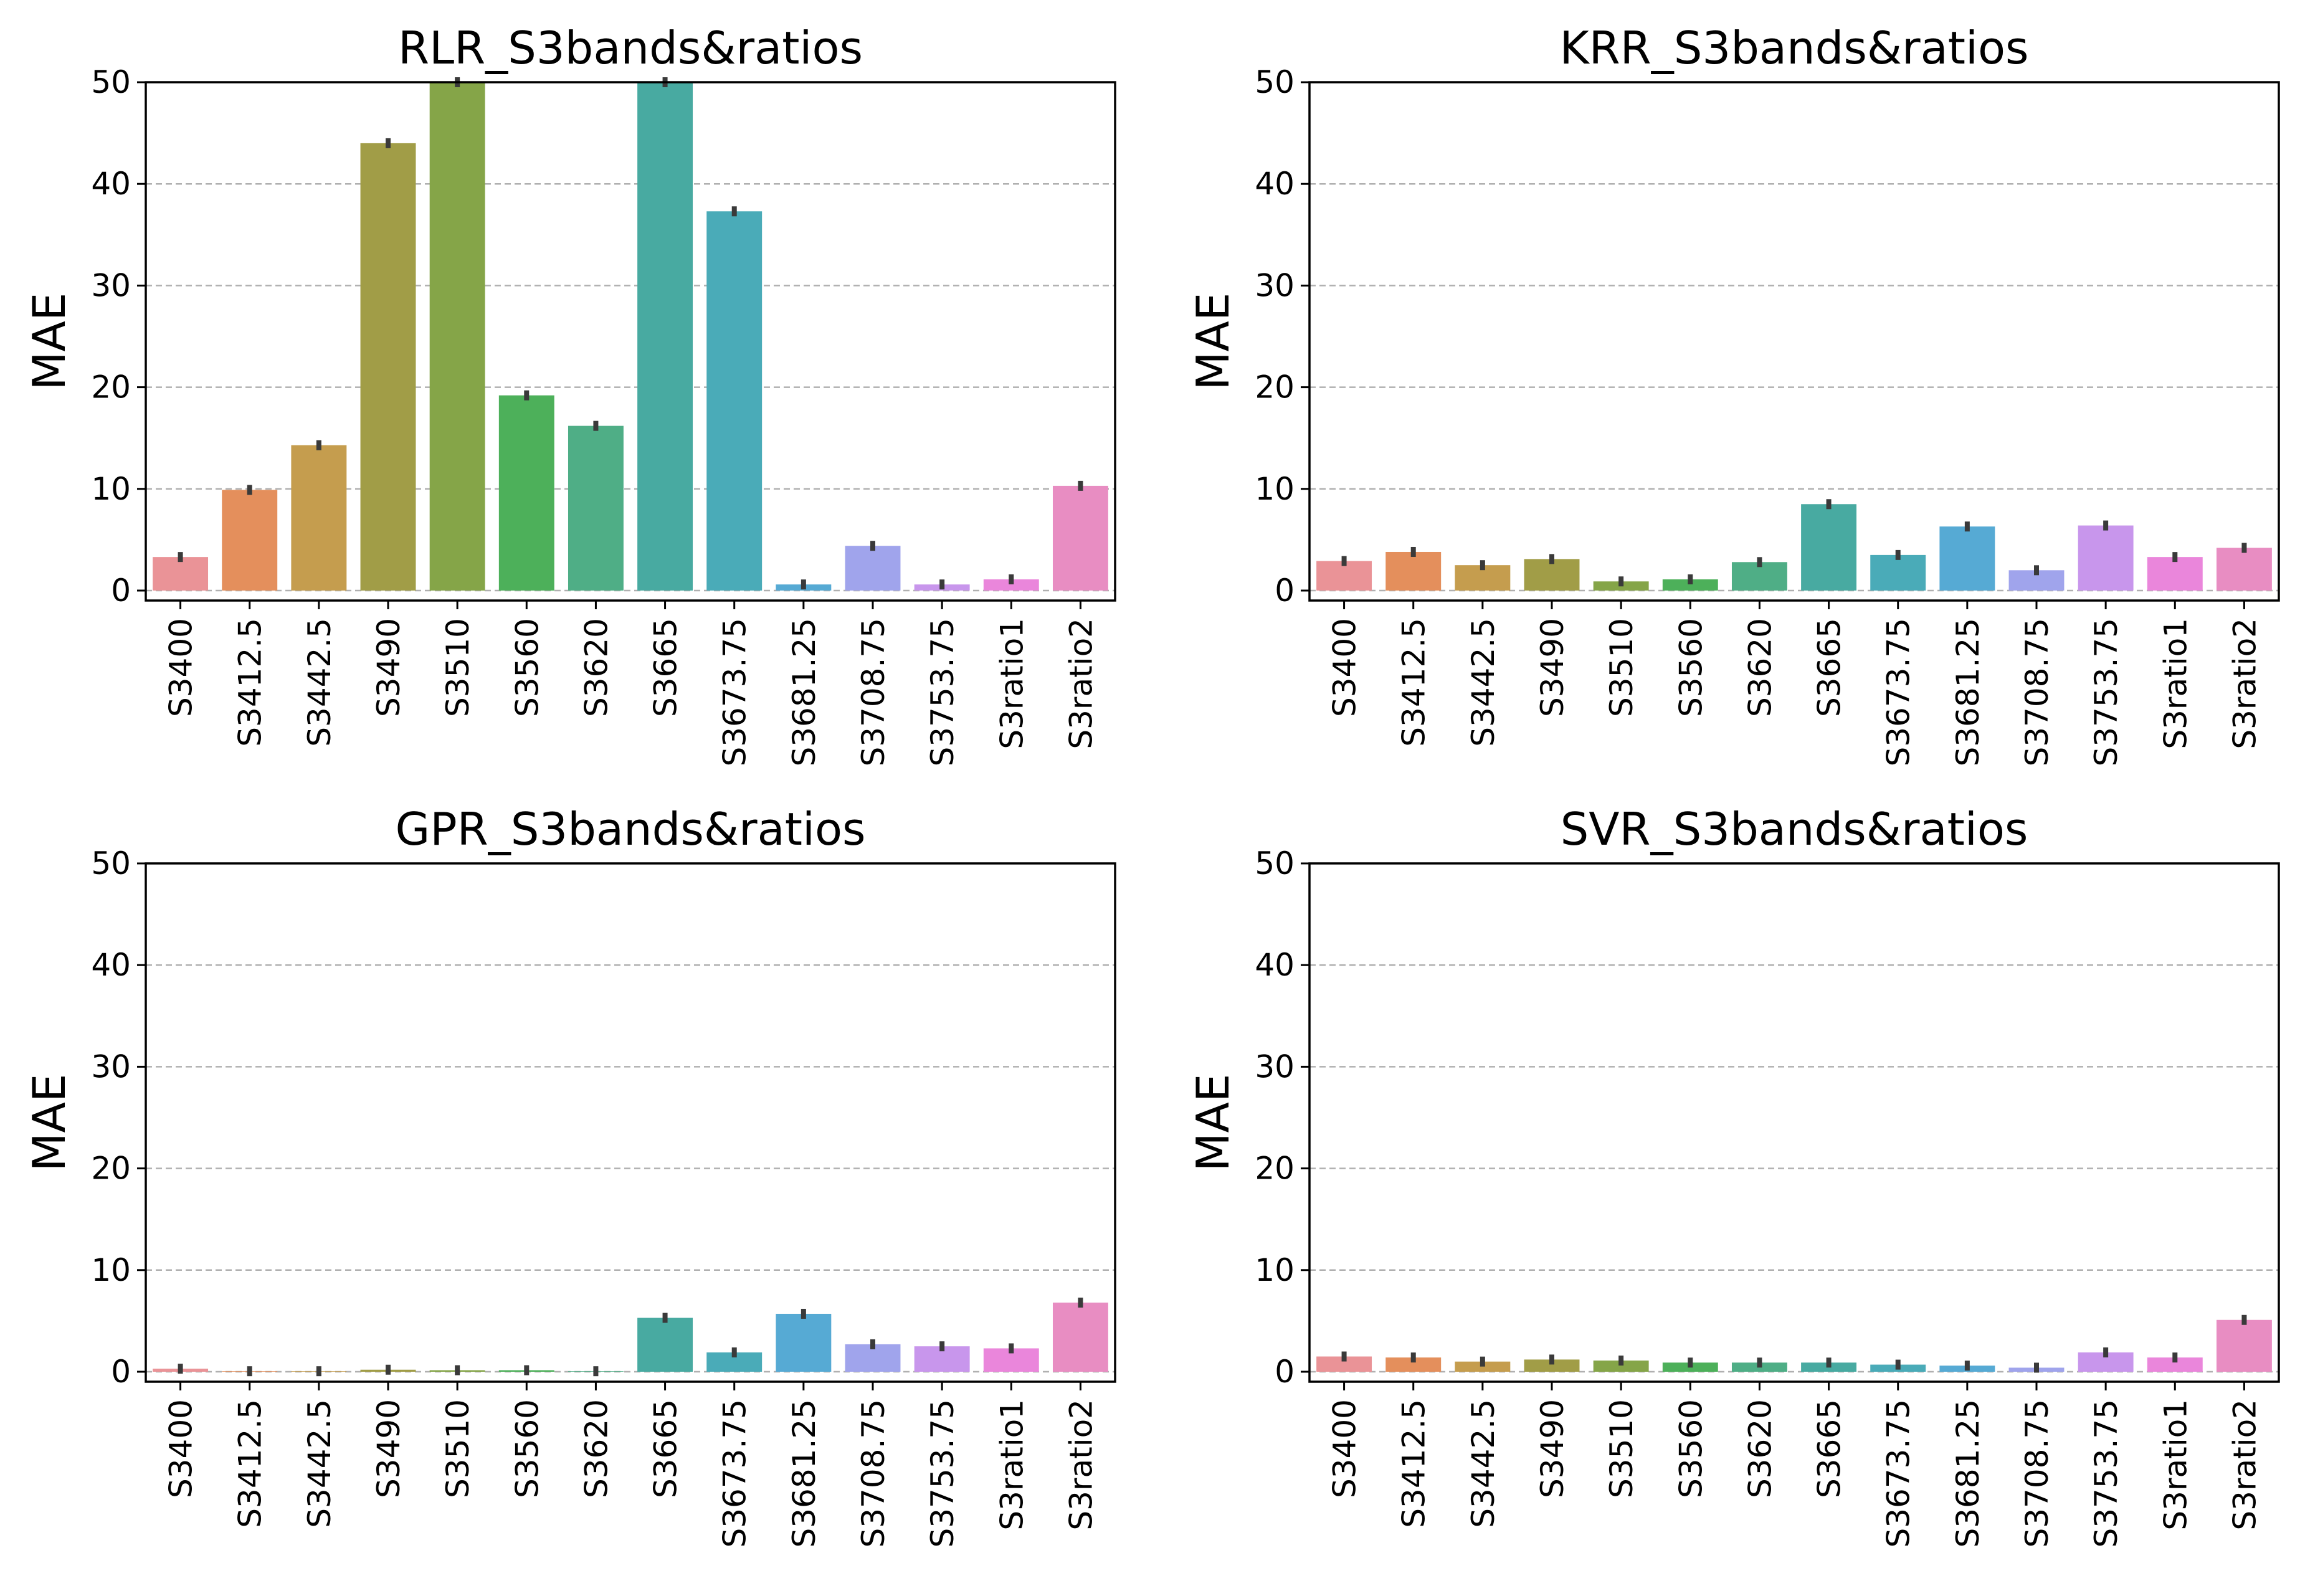 This screenshot has height=1596, width=2300. What do you see at coordinates (630, 48) in the screenshot?
I see `chart-title: RLR_S3bands&ratios` at bounding box center [630, 48].